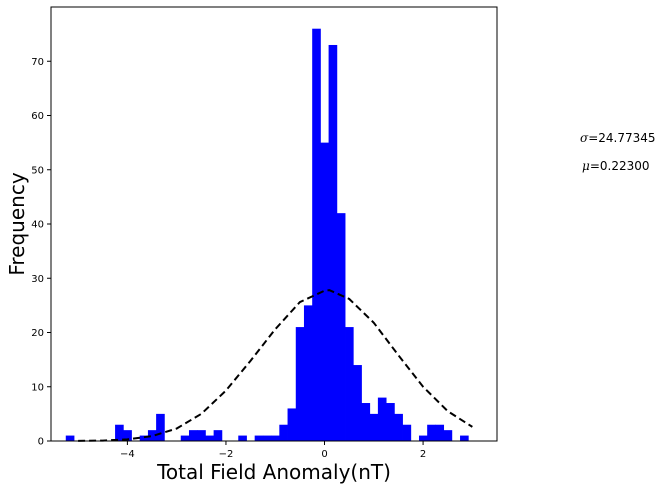 The image size is (660, 489). Describe the element at coordinates (37, 170) in the screenshot. I see `y-tick-label: 50` at that location.